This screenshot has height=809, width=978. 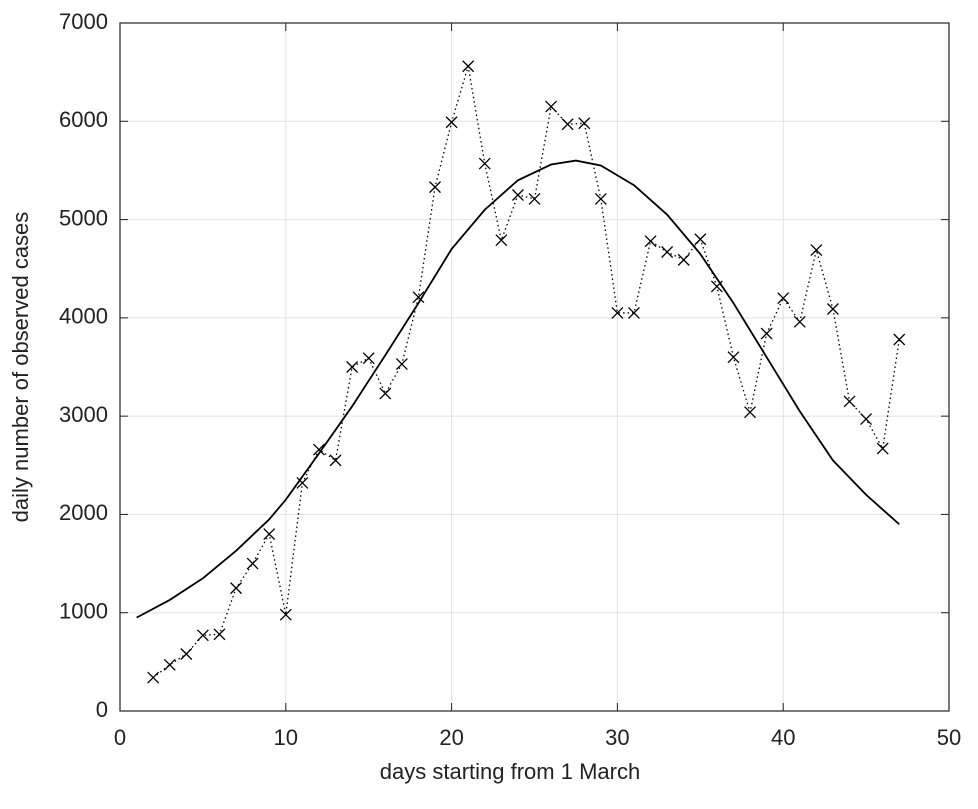 What do you see at coordinates (83, 611) in the screenshot?
I see `y-tick-label: 1000` at bounding box center [83, 611].